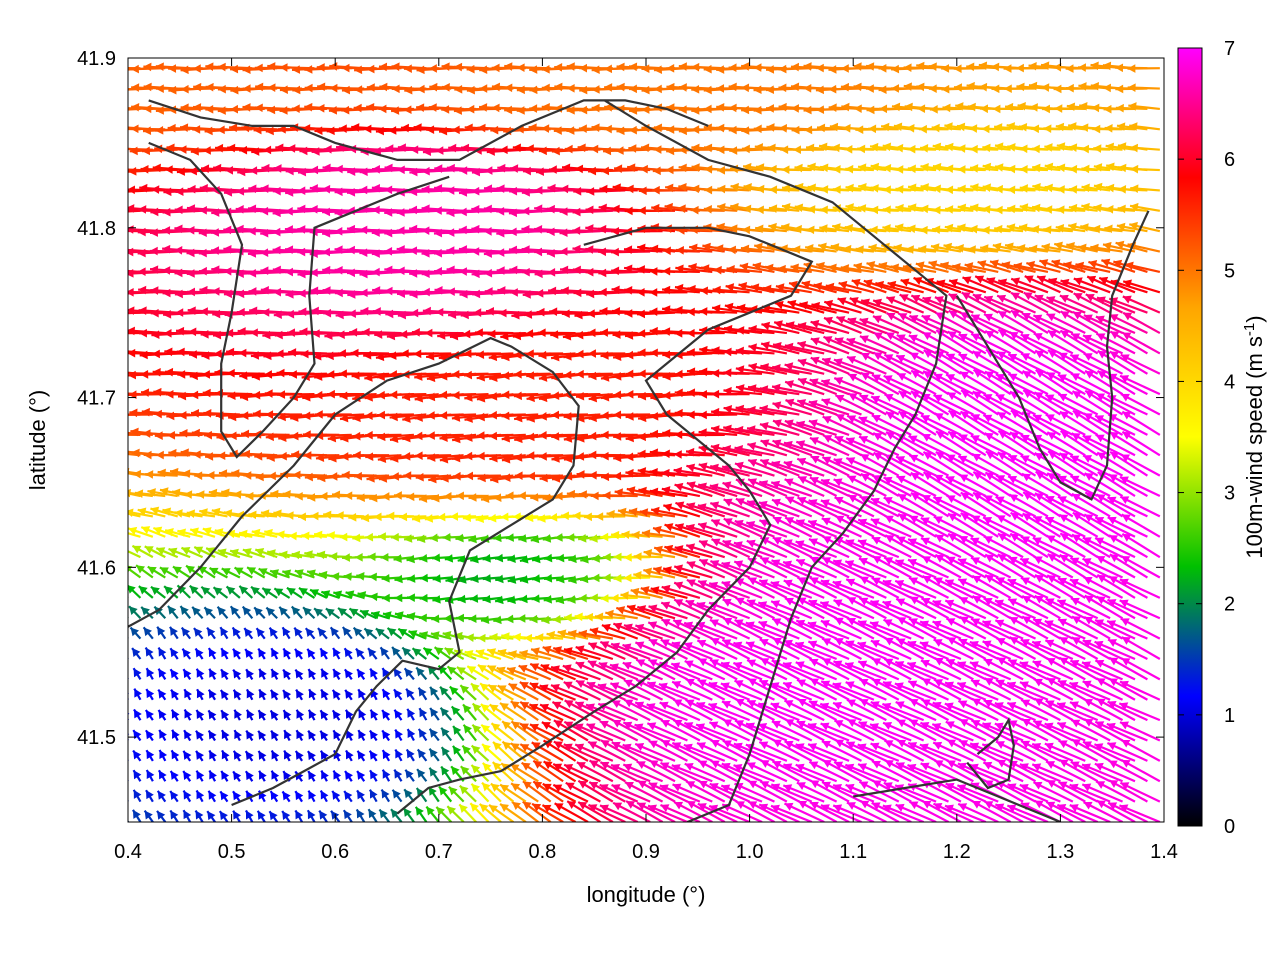 The width and height of the screenshot is (1280, 965). Describe the element at coordinates (1229, 382) in the screenshot. I see `colorbar-tick-label: 4` at that location.